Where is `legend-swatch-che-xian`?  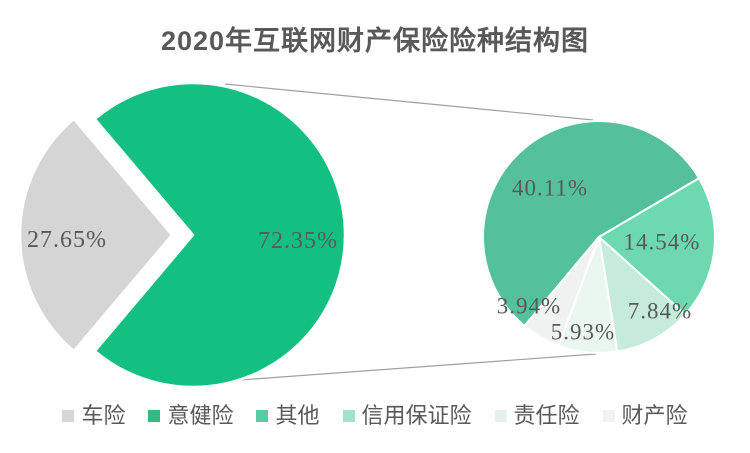
legend-swatch-che-xian is located at coordinates (68, 416).